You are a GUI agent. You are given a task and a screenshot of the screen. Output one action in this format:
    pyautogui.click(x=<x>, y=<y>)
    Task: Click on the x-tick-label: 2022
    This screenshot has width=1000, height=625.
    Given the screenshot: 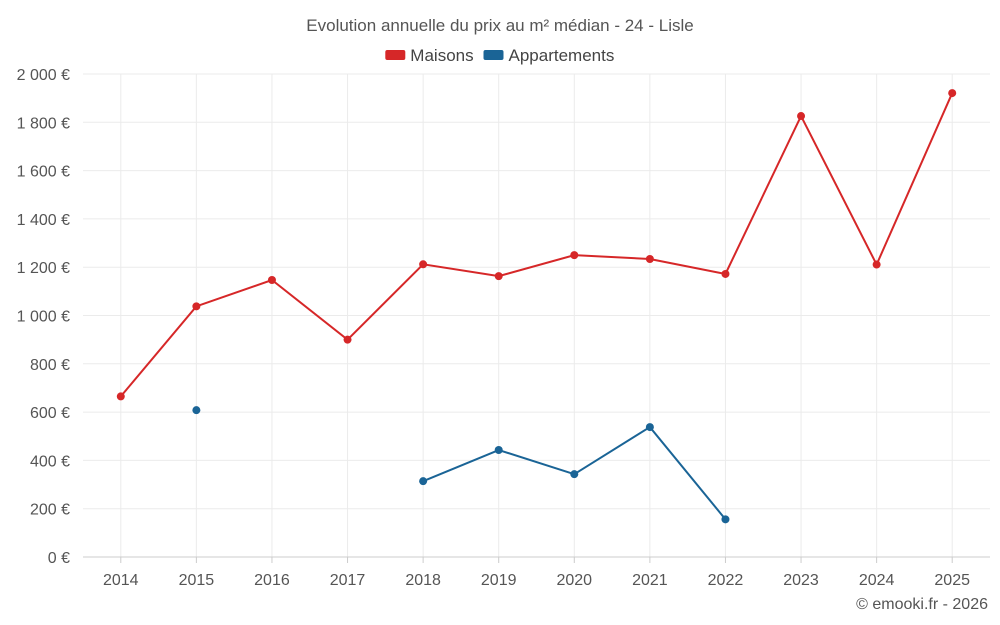 What is the action you would take?
    pyautogui.click(x=726, y=580)
    